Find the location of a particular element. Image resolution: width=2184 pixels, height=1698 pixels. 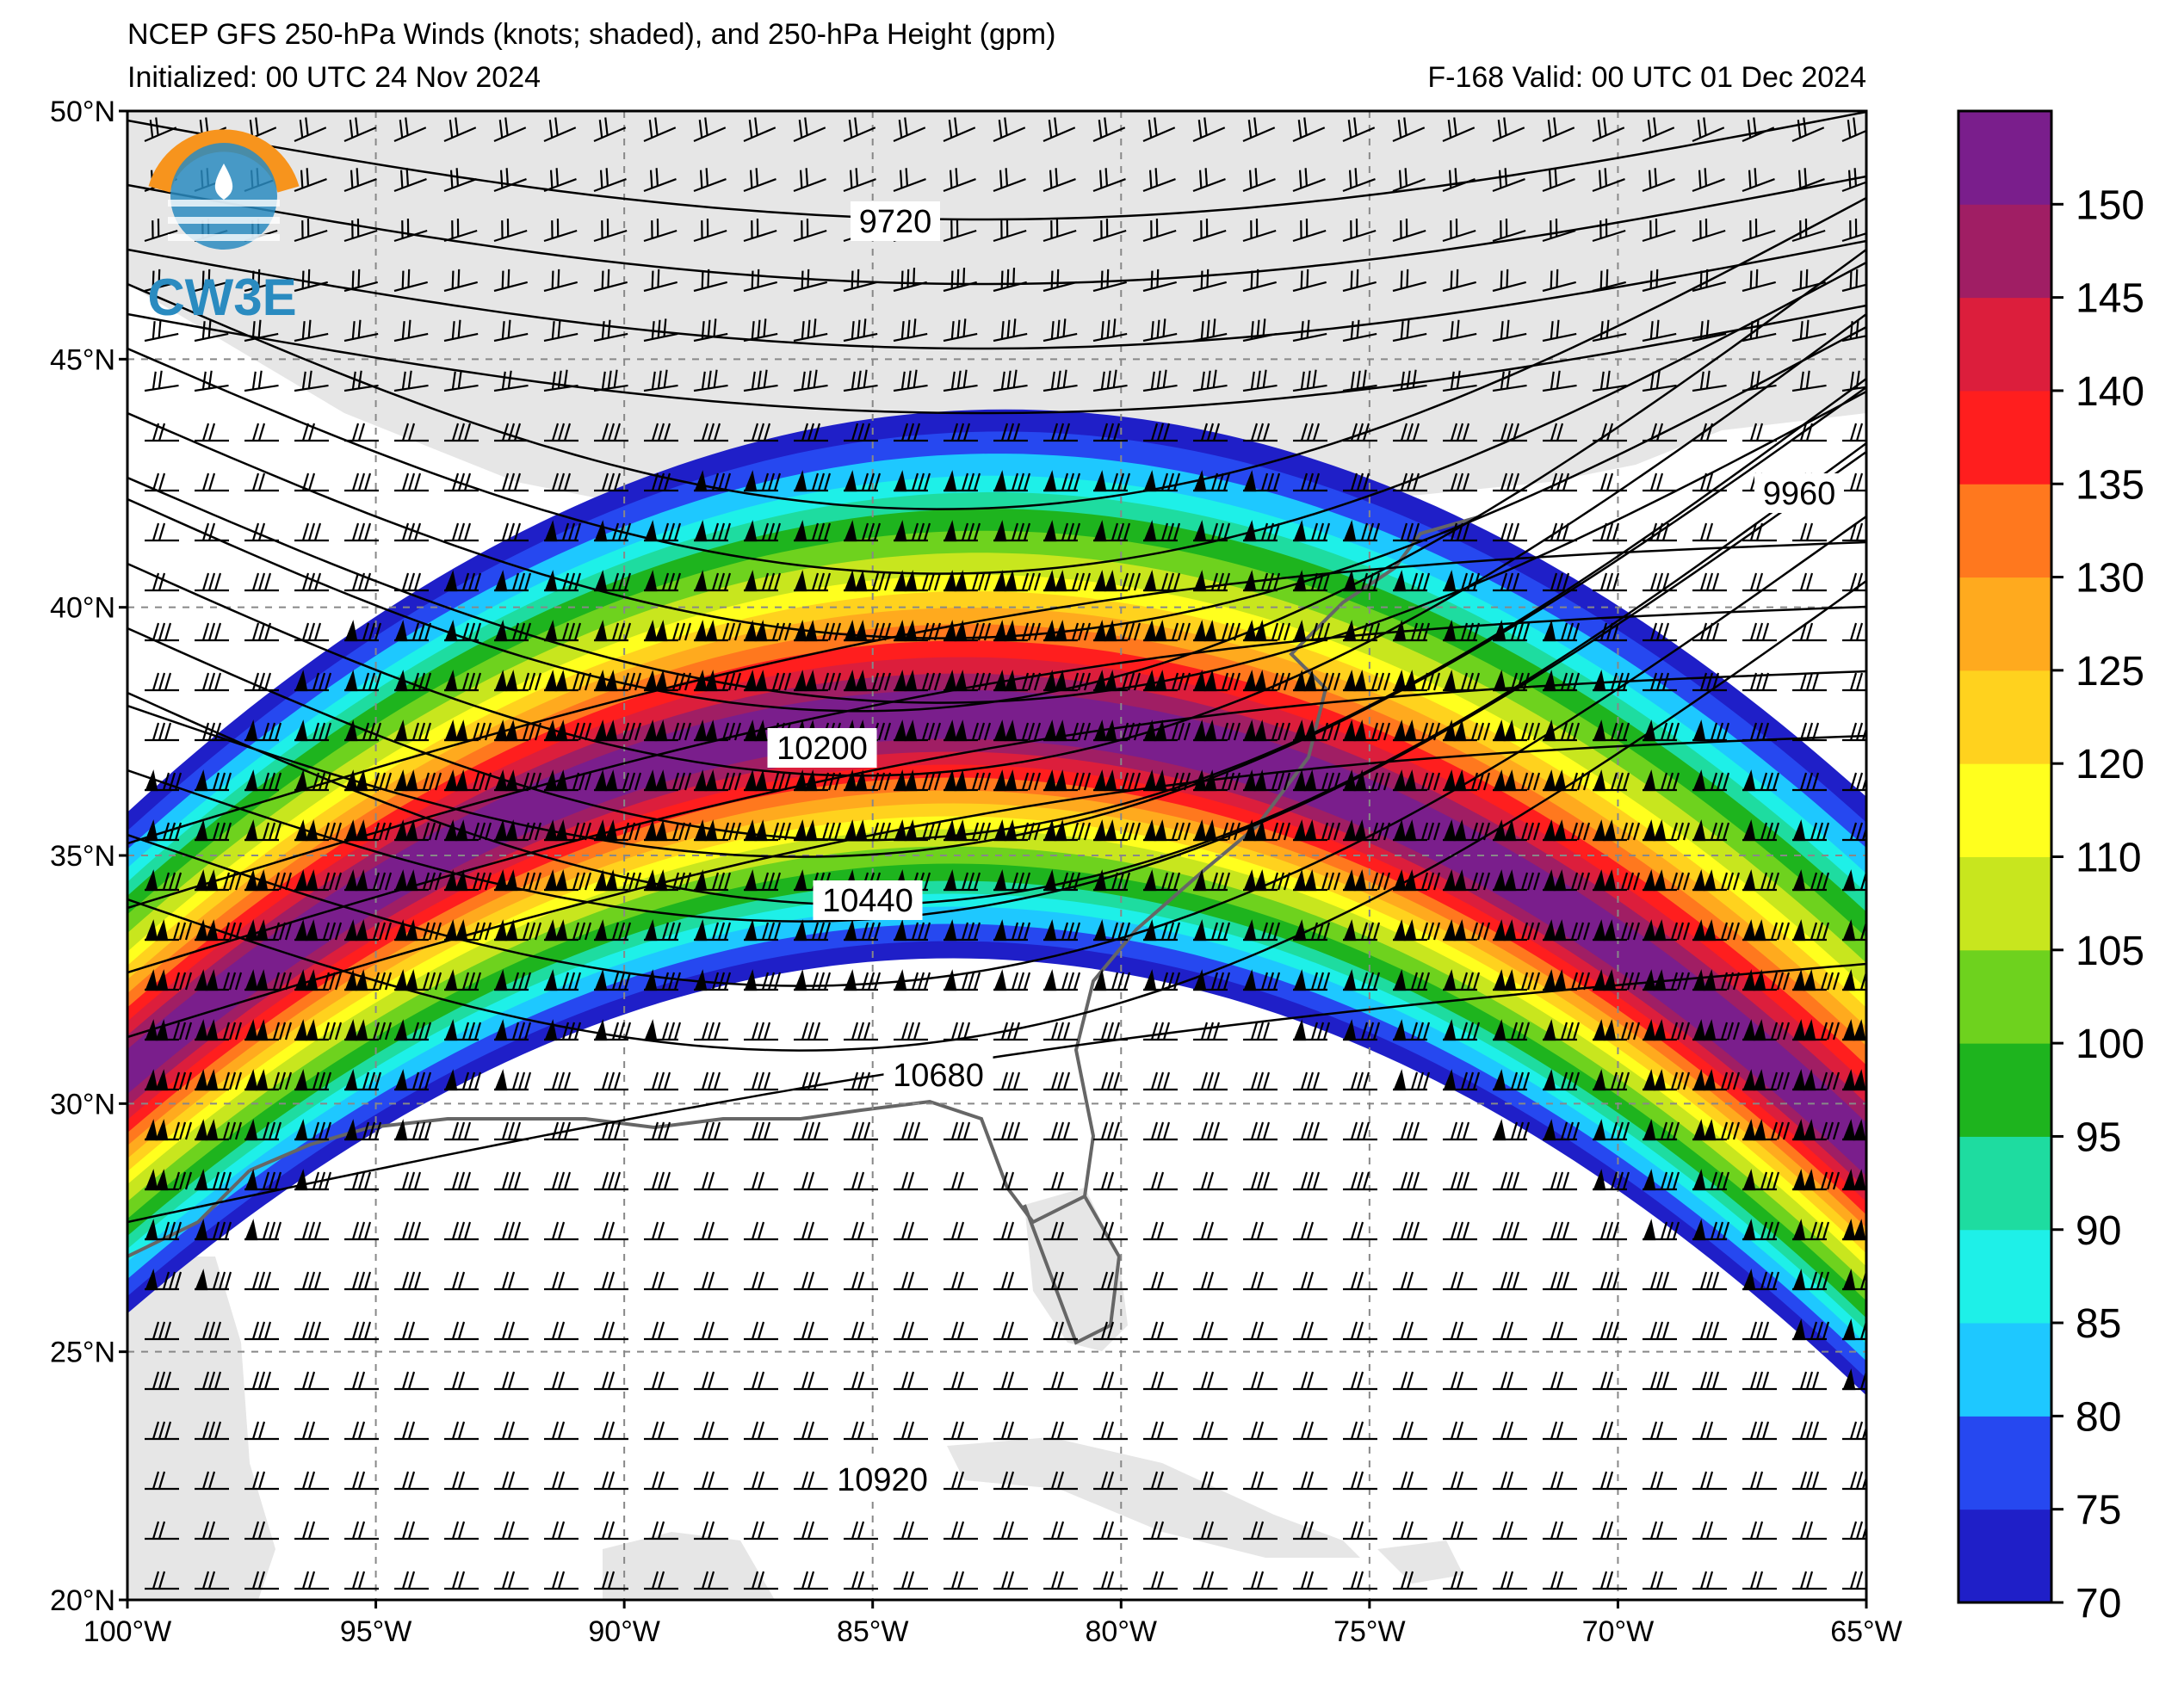

contour-label-10680: 10680 is located at coordinates (938, 1075).